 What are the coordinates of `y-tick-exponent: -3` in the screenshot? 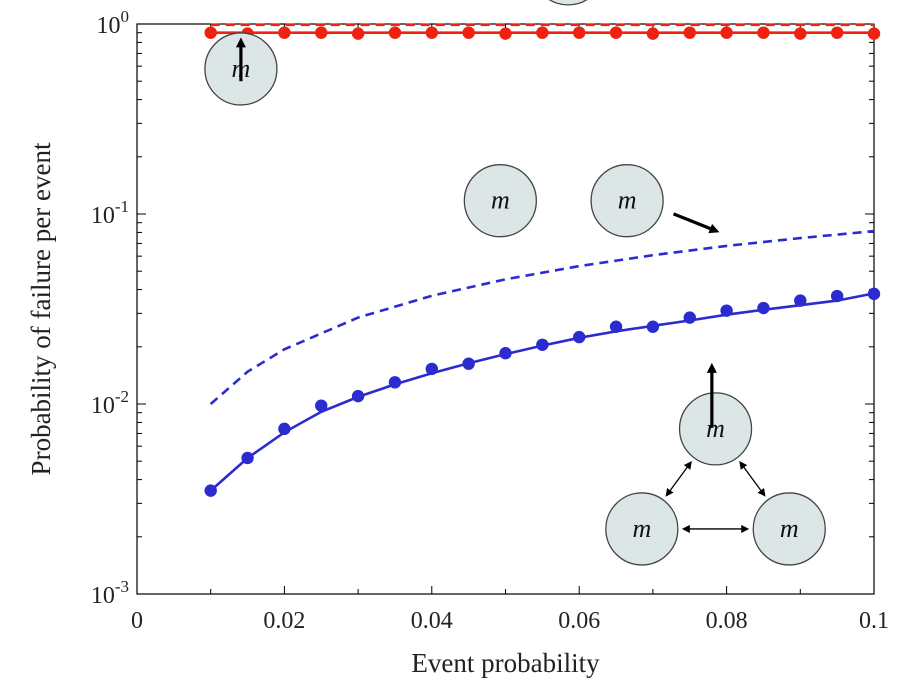 It's located at (122, 586).